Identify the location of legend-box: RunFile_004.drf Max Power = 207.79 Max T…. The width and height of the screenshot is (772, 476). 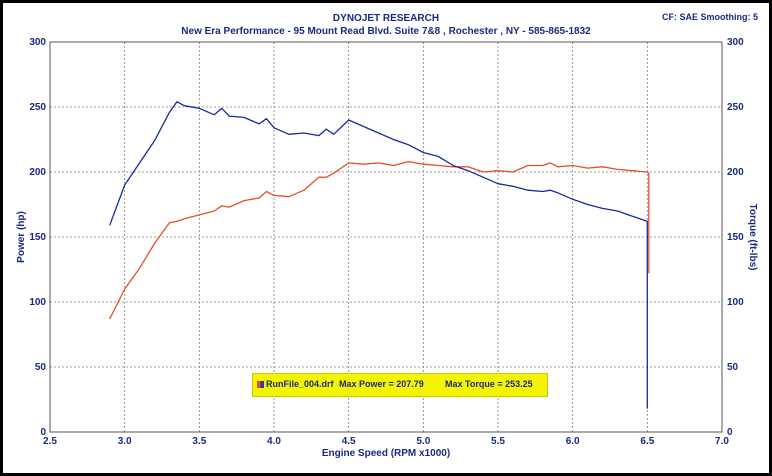
(400, 385).